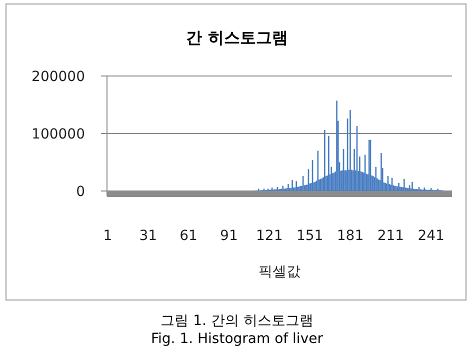  What do you see at coordinates (350, 236) in the screenshot?
I see `x-tick-label: 181` at bounding box center [350, 236].